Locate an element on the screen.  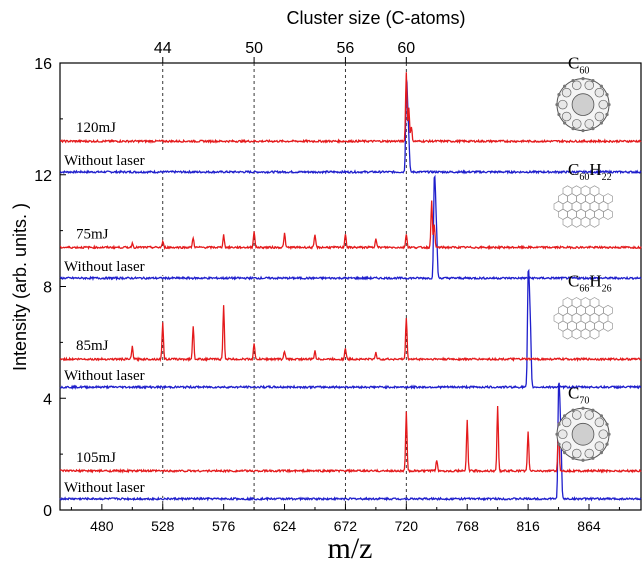
laser-energy-label: 85mJ is located at coordinates (92, 346).